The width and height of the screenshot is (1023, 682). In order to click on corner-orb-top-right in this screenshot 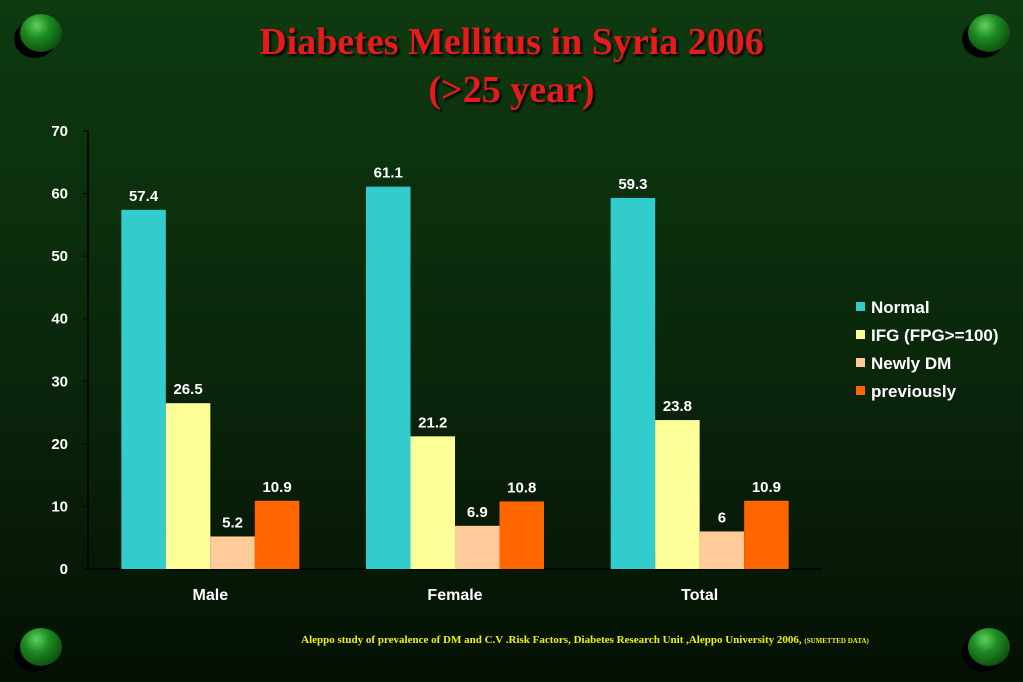, I will do `click(987, 36)`.